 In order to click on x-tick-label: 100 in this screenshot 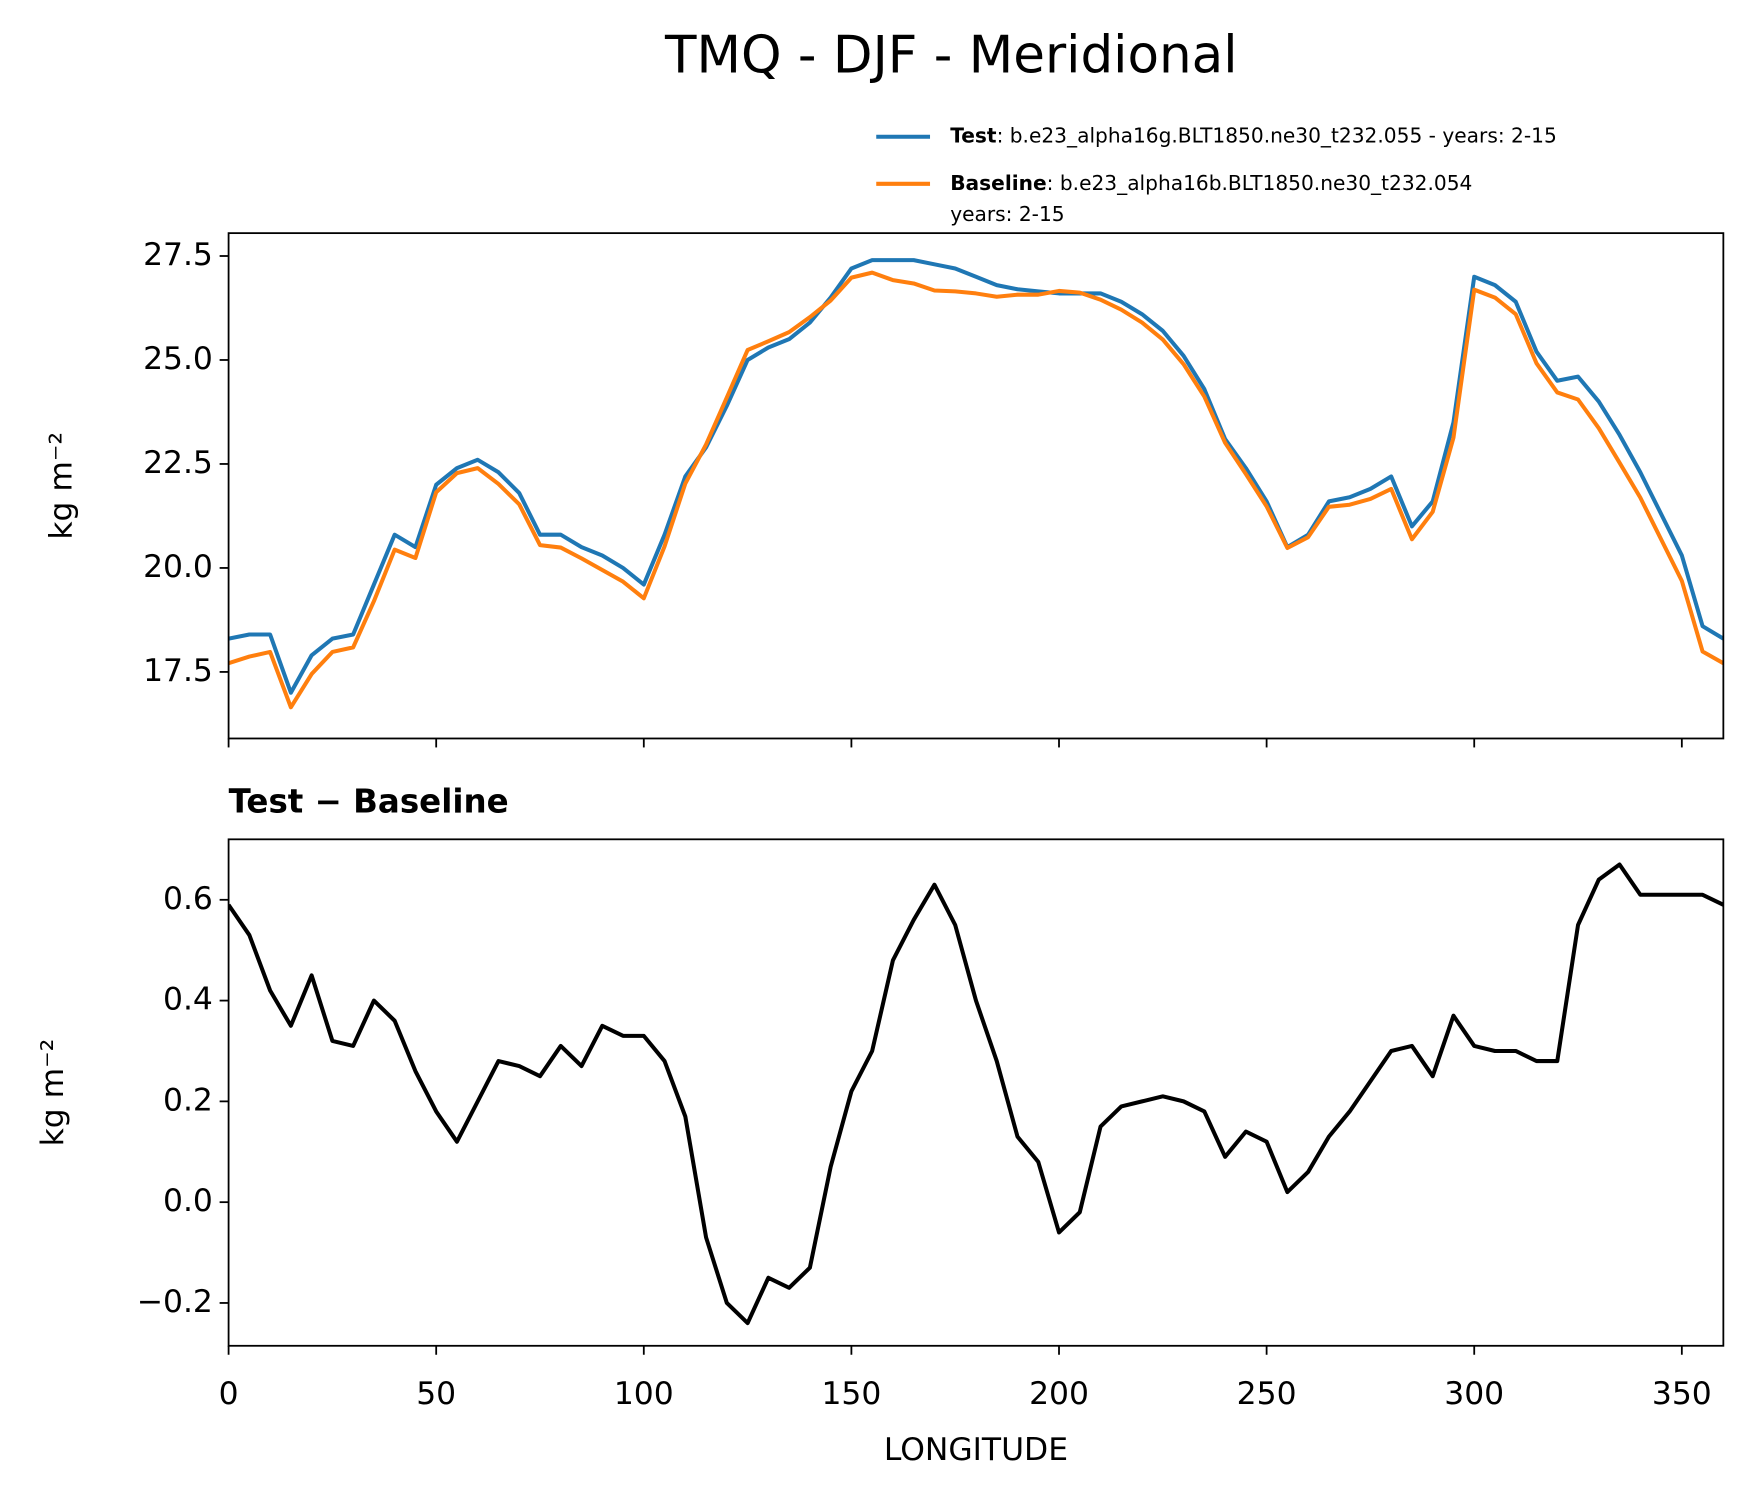, I will do `click(644, 1394)`.